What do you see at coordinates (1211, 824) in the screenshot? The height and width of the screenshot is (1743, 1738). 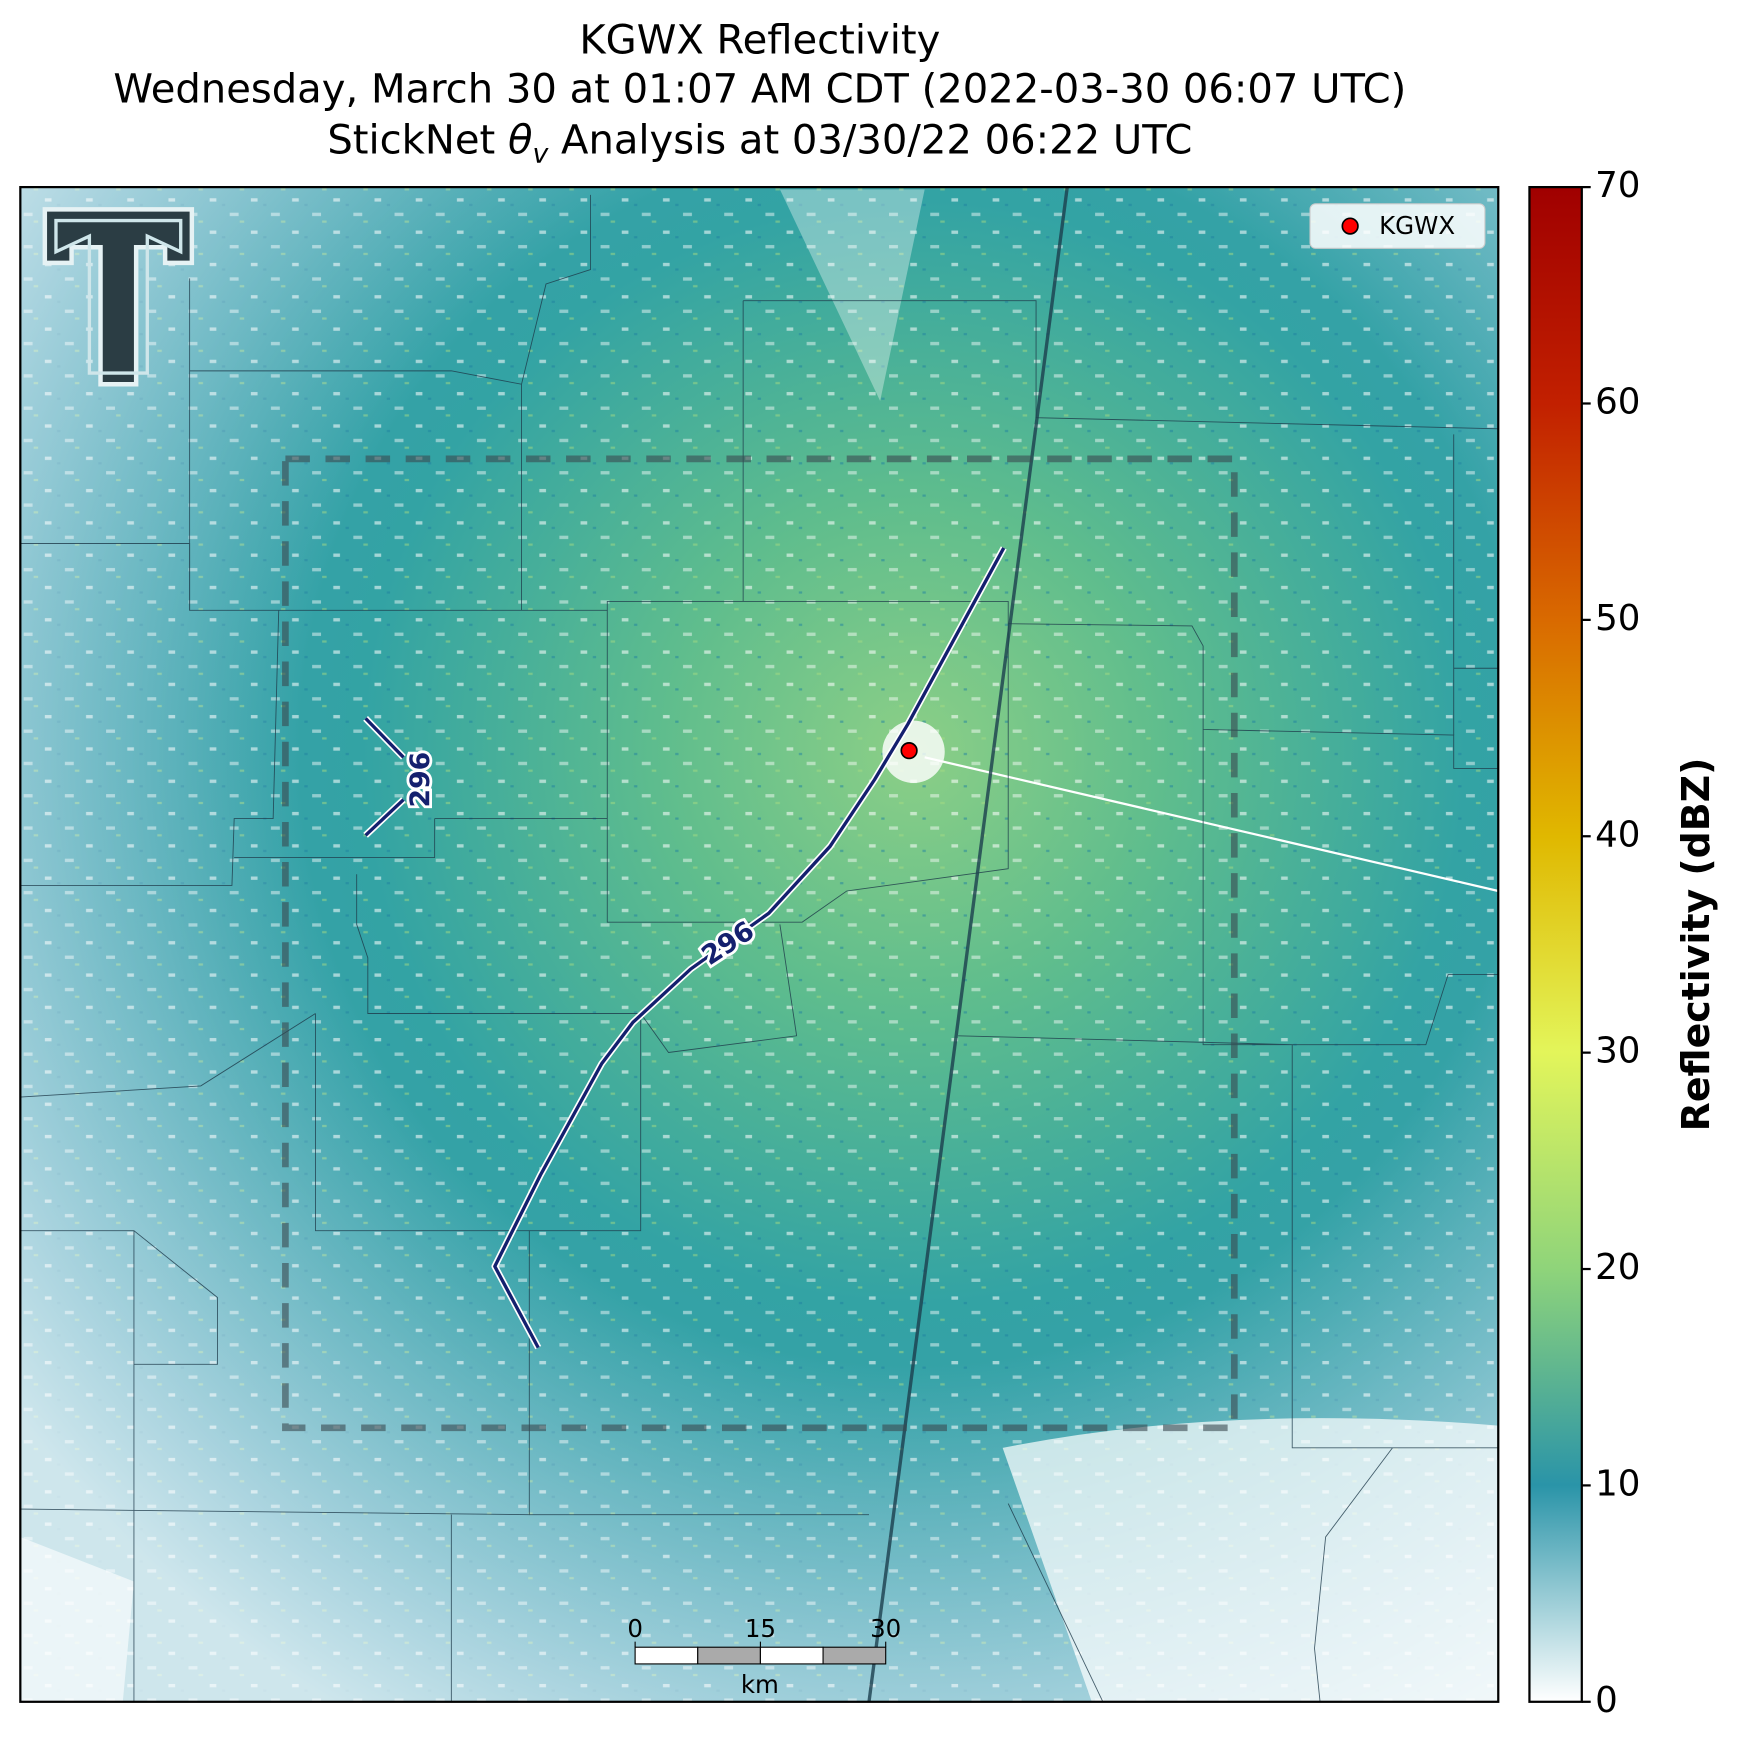 I see `spike` at bounding box center [1211, 824].